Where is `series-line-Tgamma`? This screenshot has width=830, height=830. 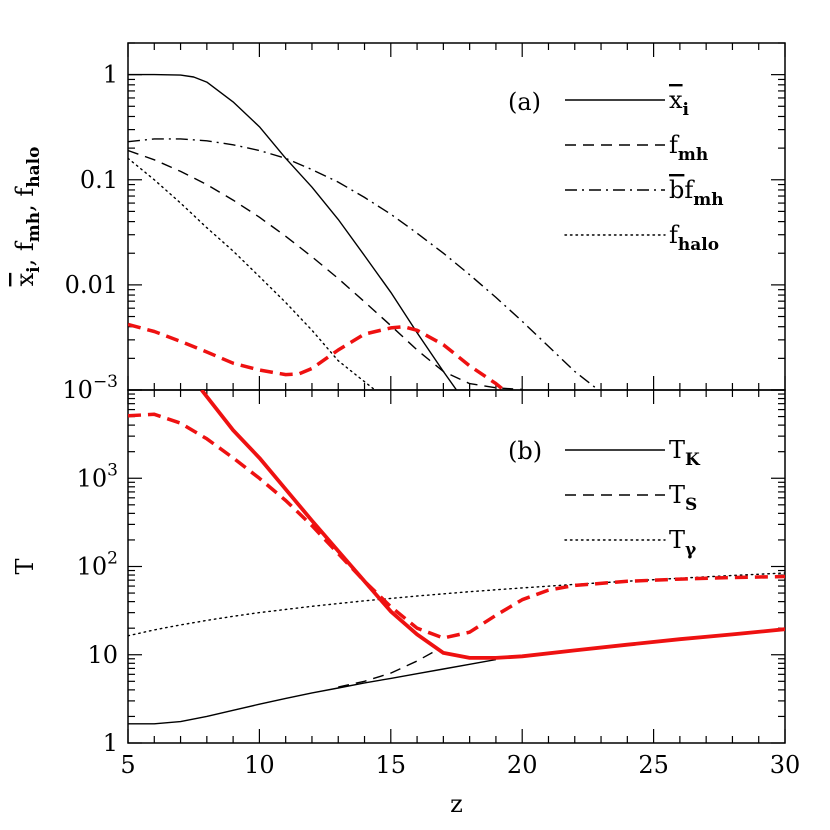 series-line-Tgamma is located at coordinates (456, 604).